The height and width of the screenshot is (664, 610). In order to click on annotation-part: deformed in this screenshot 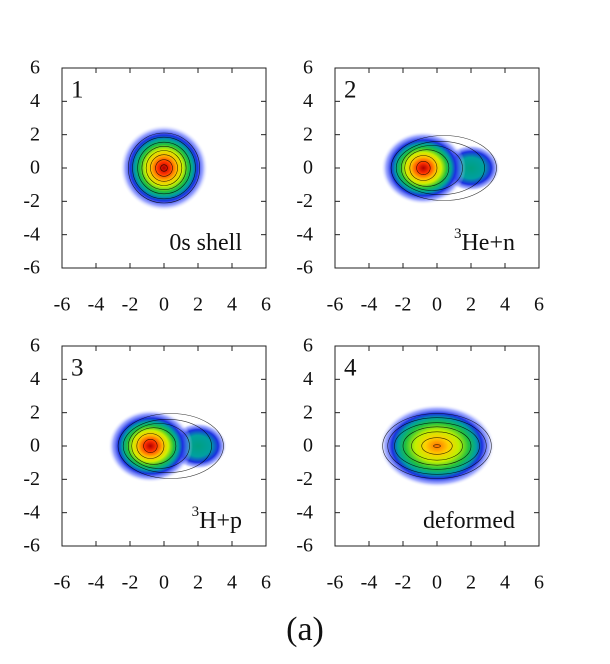, I will do `click(469, 521)`.